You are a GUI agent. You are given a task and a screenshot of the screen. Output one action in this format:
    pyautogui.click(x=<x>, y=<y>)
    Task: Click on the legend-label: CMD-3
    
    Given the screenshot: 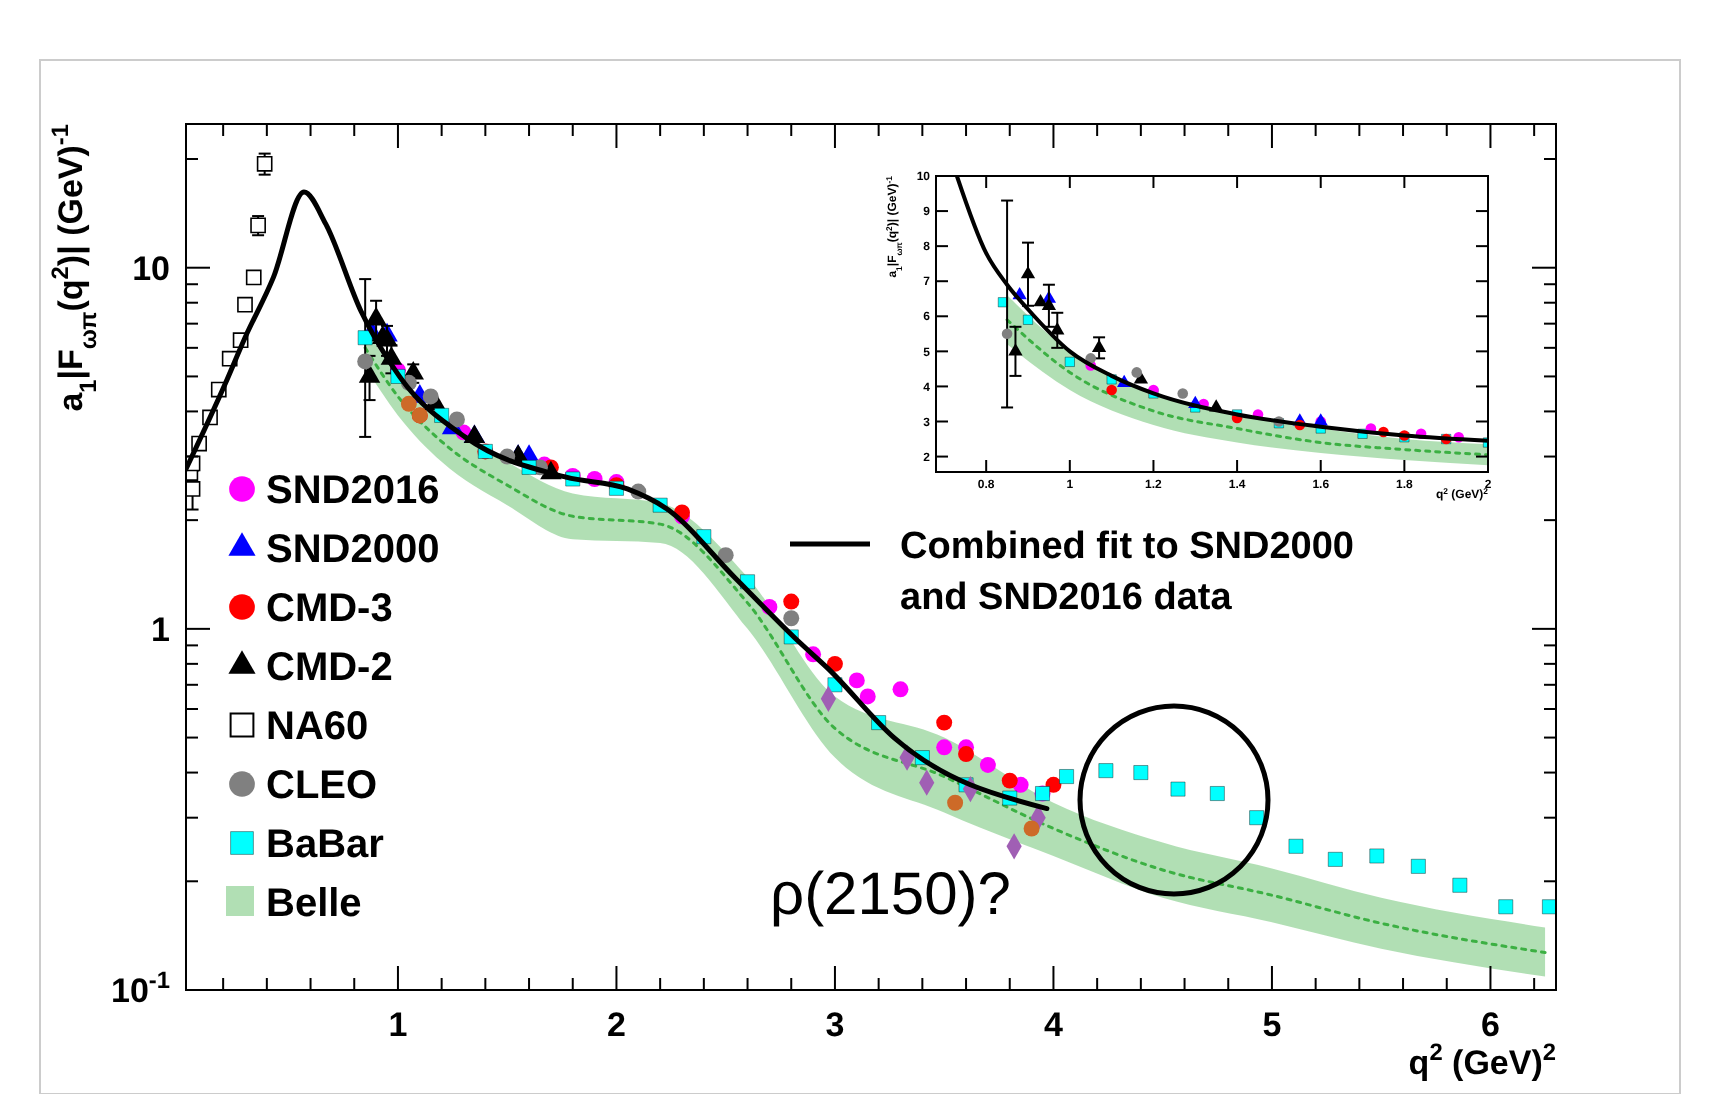 What is the action you would take?
    pyautogui.click(x=329, y=609)
    